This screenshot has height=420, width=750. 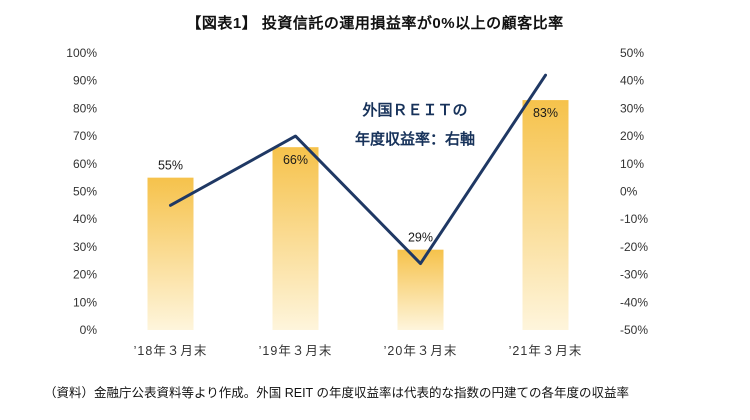 What do you see at coordinates (89, 330) in the screenshot?
I see `left-axis-tick: 0%` at bounding box center [89, 330].